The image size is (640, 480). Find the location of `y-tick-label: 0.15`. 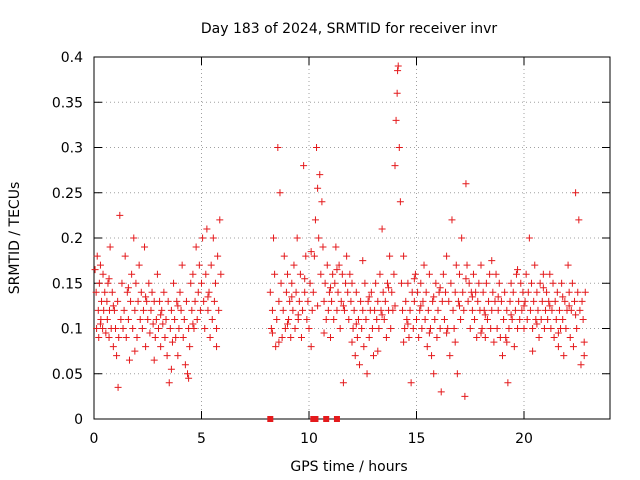

y-tick-label: 0.15 is located at coordinates (67, 284).